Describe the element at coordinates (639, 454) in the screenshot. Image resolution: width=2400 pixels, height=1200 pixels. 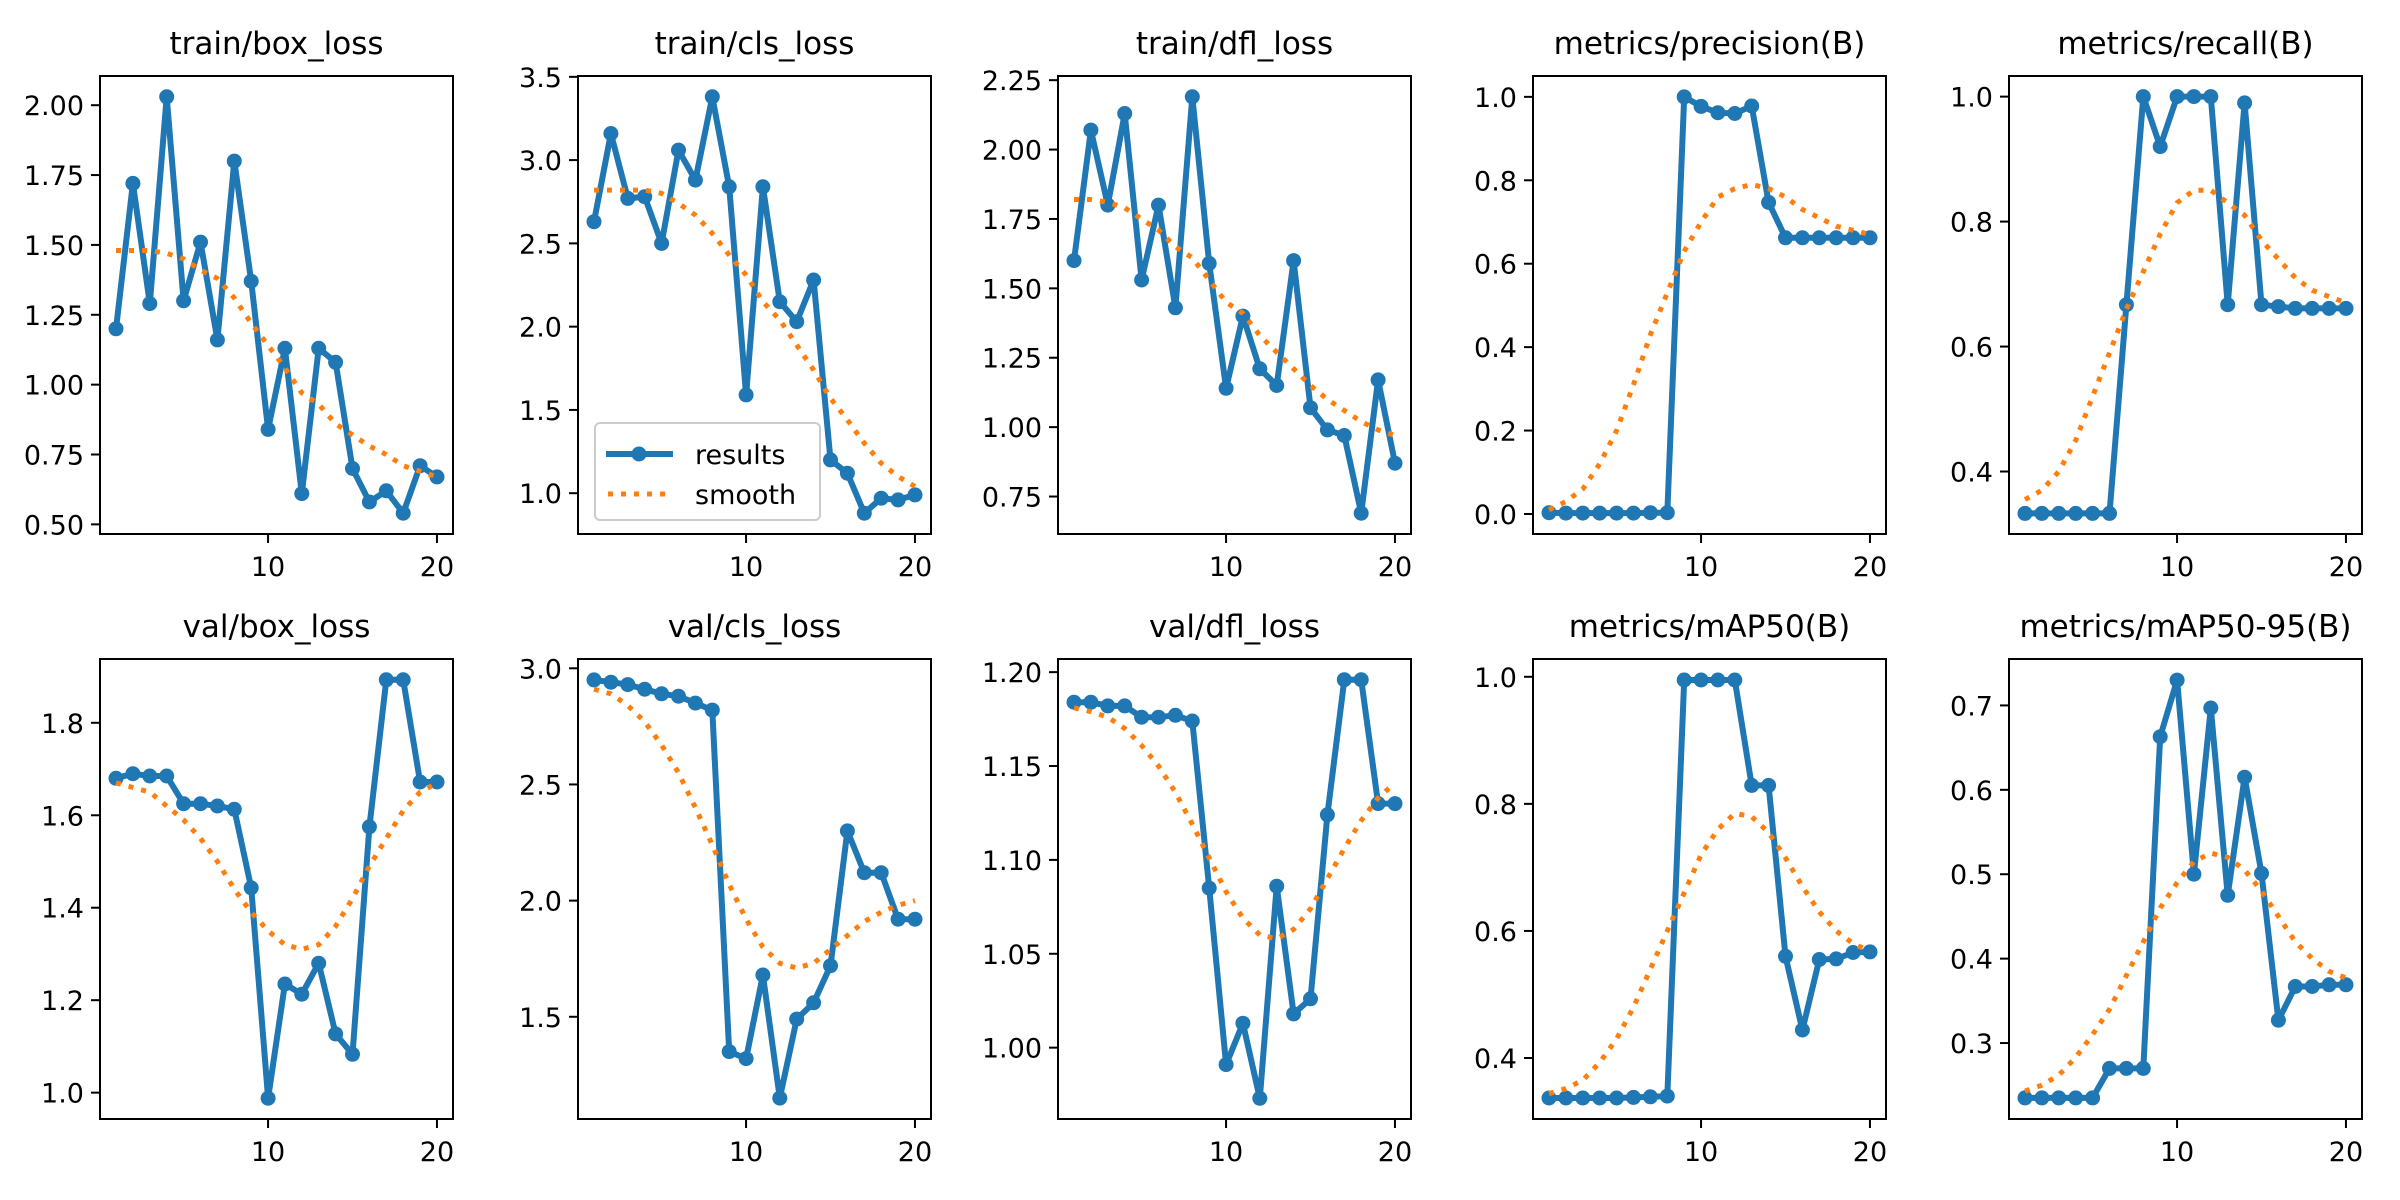
I see `legend-results-marker` at that location.